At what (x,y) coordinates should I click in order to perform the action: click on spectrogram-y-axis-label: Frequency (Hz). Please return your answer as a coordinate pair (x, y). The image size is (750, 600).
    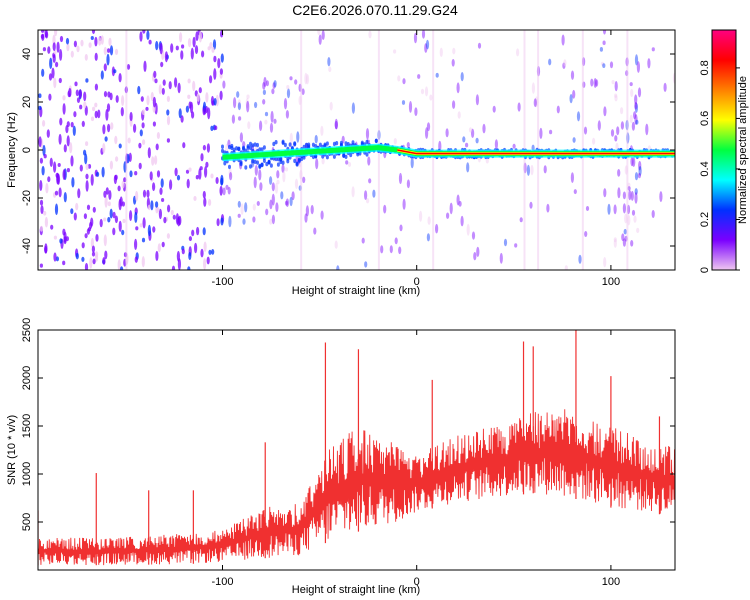
    Looking at the image, I should click on (12, 150).